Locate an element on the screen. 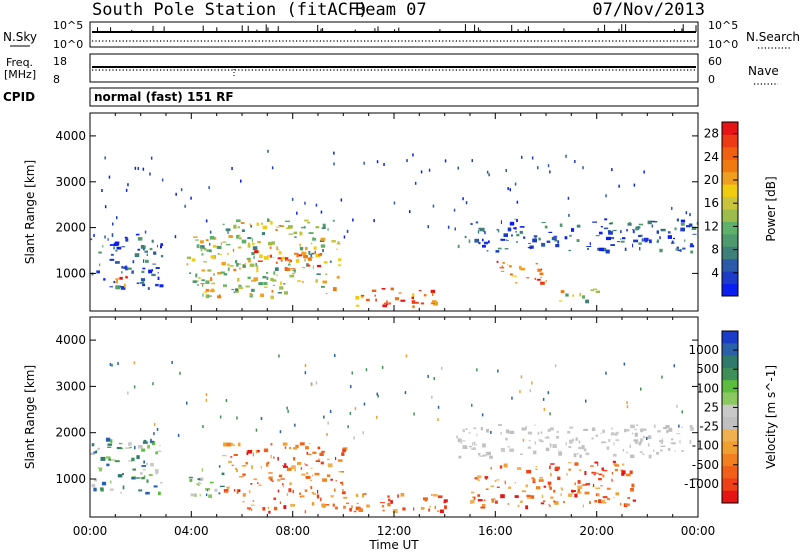 Image resolution: width=800 pixels, height=554 pixels. station-title: South Pole Station (fitACF) is located at coordinates (230, 10).